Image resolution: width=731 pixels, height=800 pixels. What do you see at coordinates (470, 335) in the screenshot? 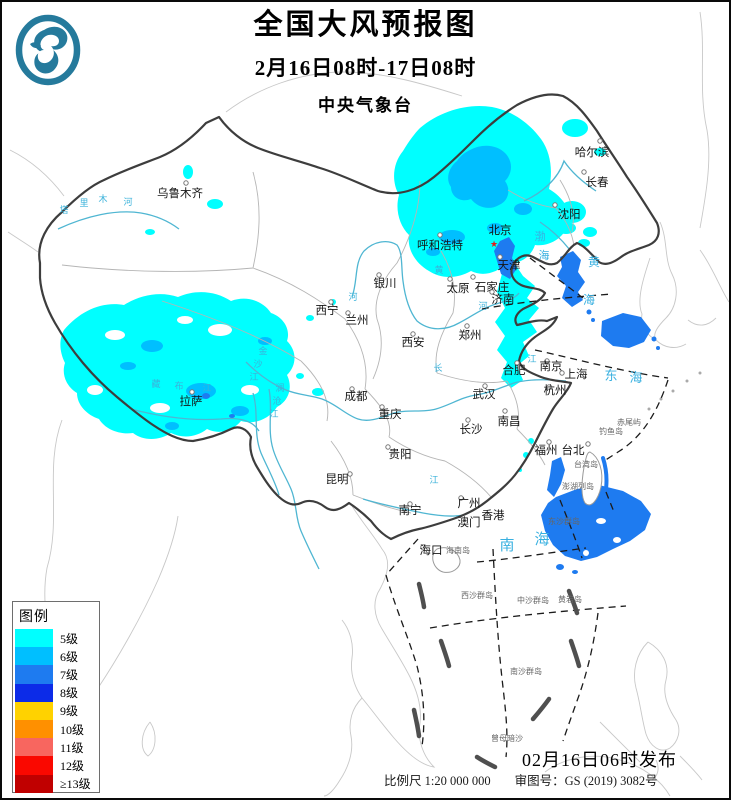
I see `city-label: 郑州` at bounding box center [470, 335].